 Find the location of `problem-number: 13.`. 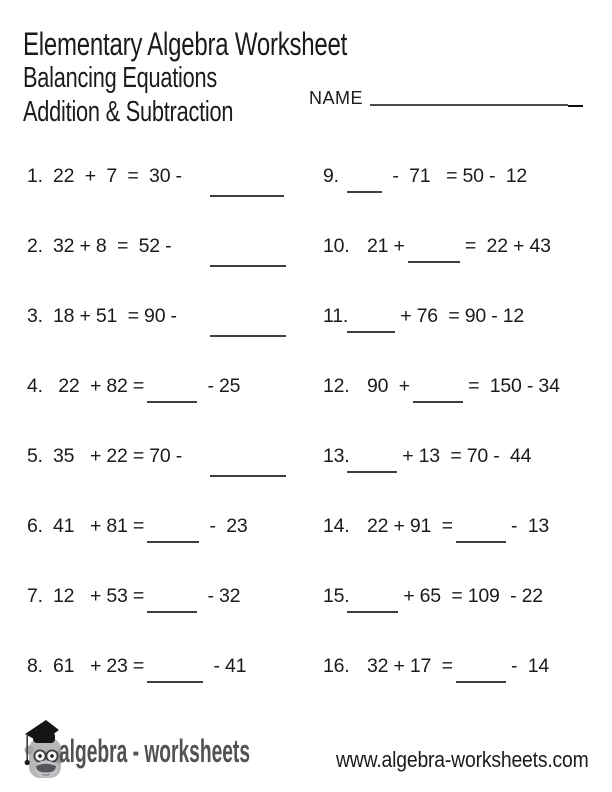

problem-number: 13. is located at coordinates (336, 456).